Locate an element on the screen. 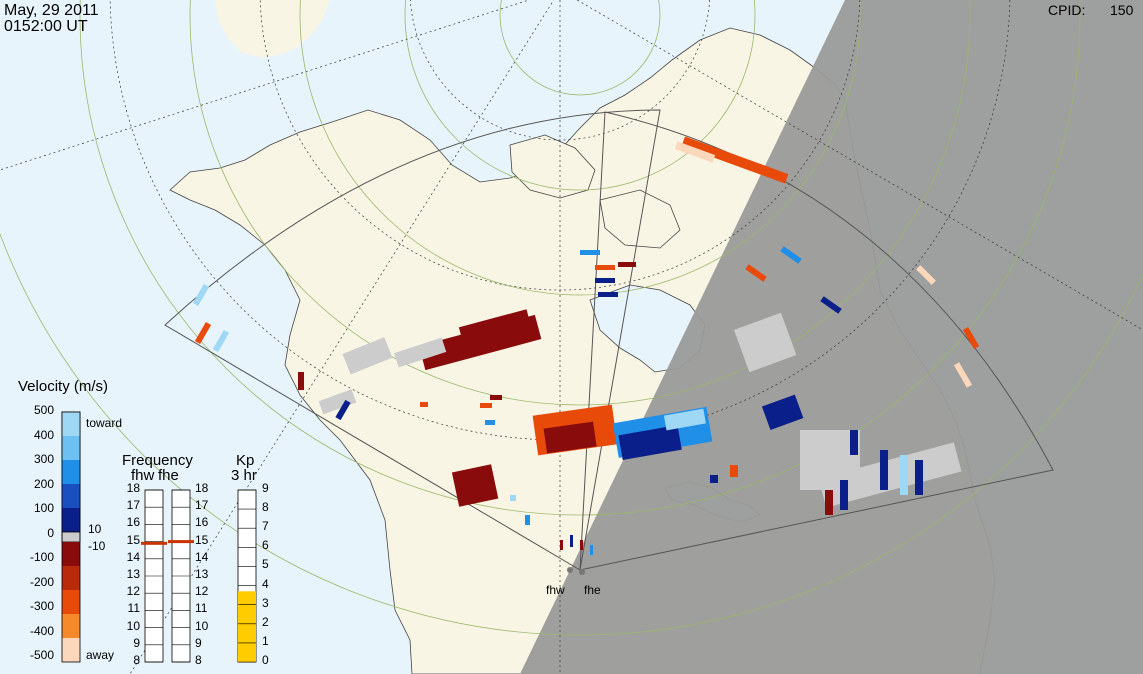 This screenshot has width=1143, height=674. kp-tick-label: 4 is located at coordinates (265, 583).